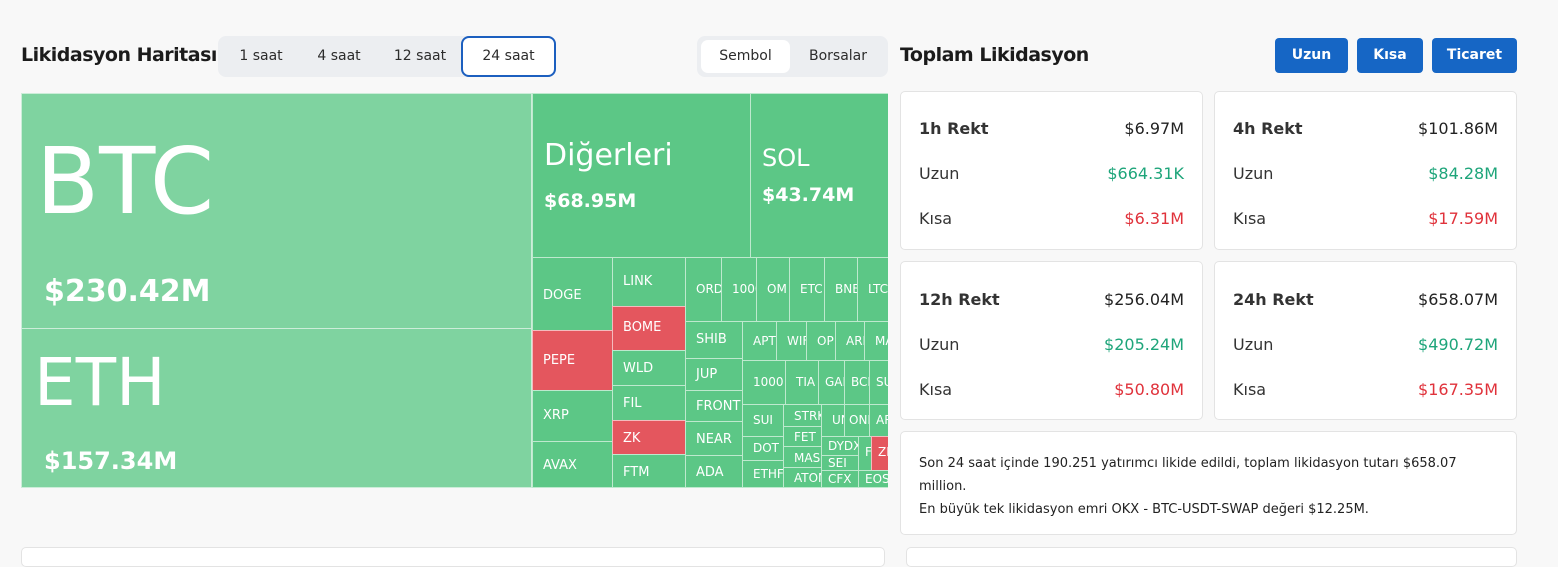  What do you see at coordinates (807, 458) in the screenshot?
I see `tile-mask-label: MASK` at bounding box center [807, 458].